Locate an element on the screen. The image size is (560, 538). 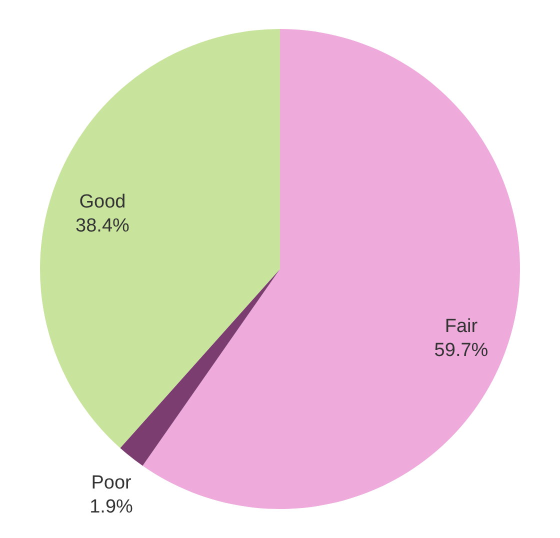
slice-label: Poor is located at coordinates (111, 483).